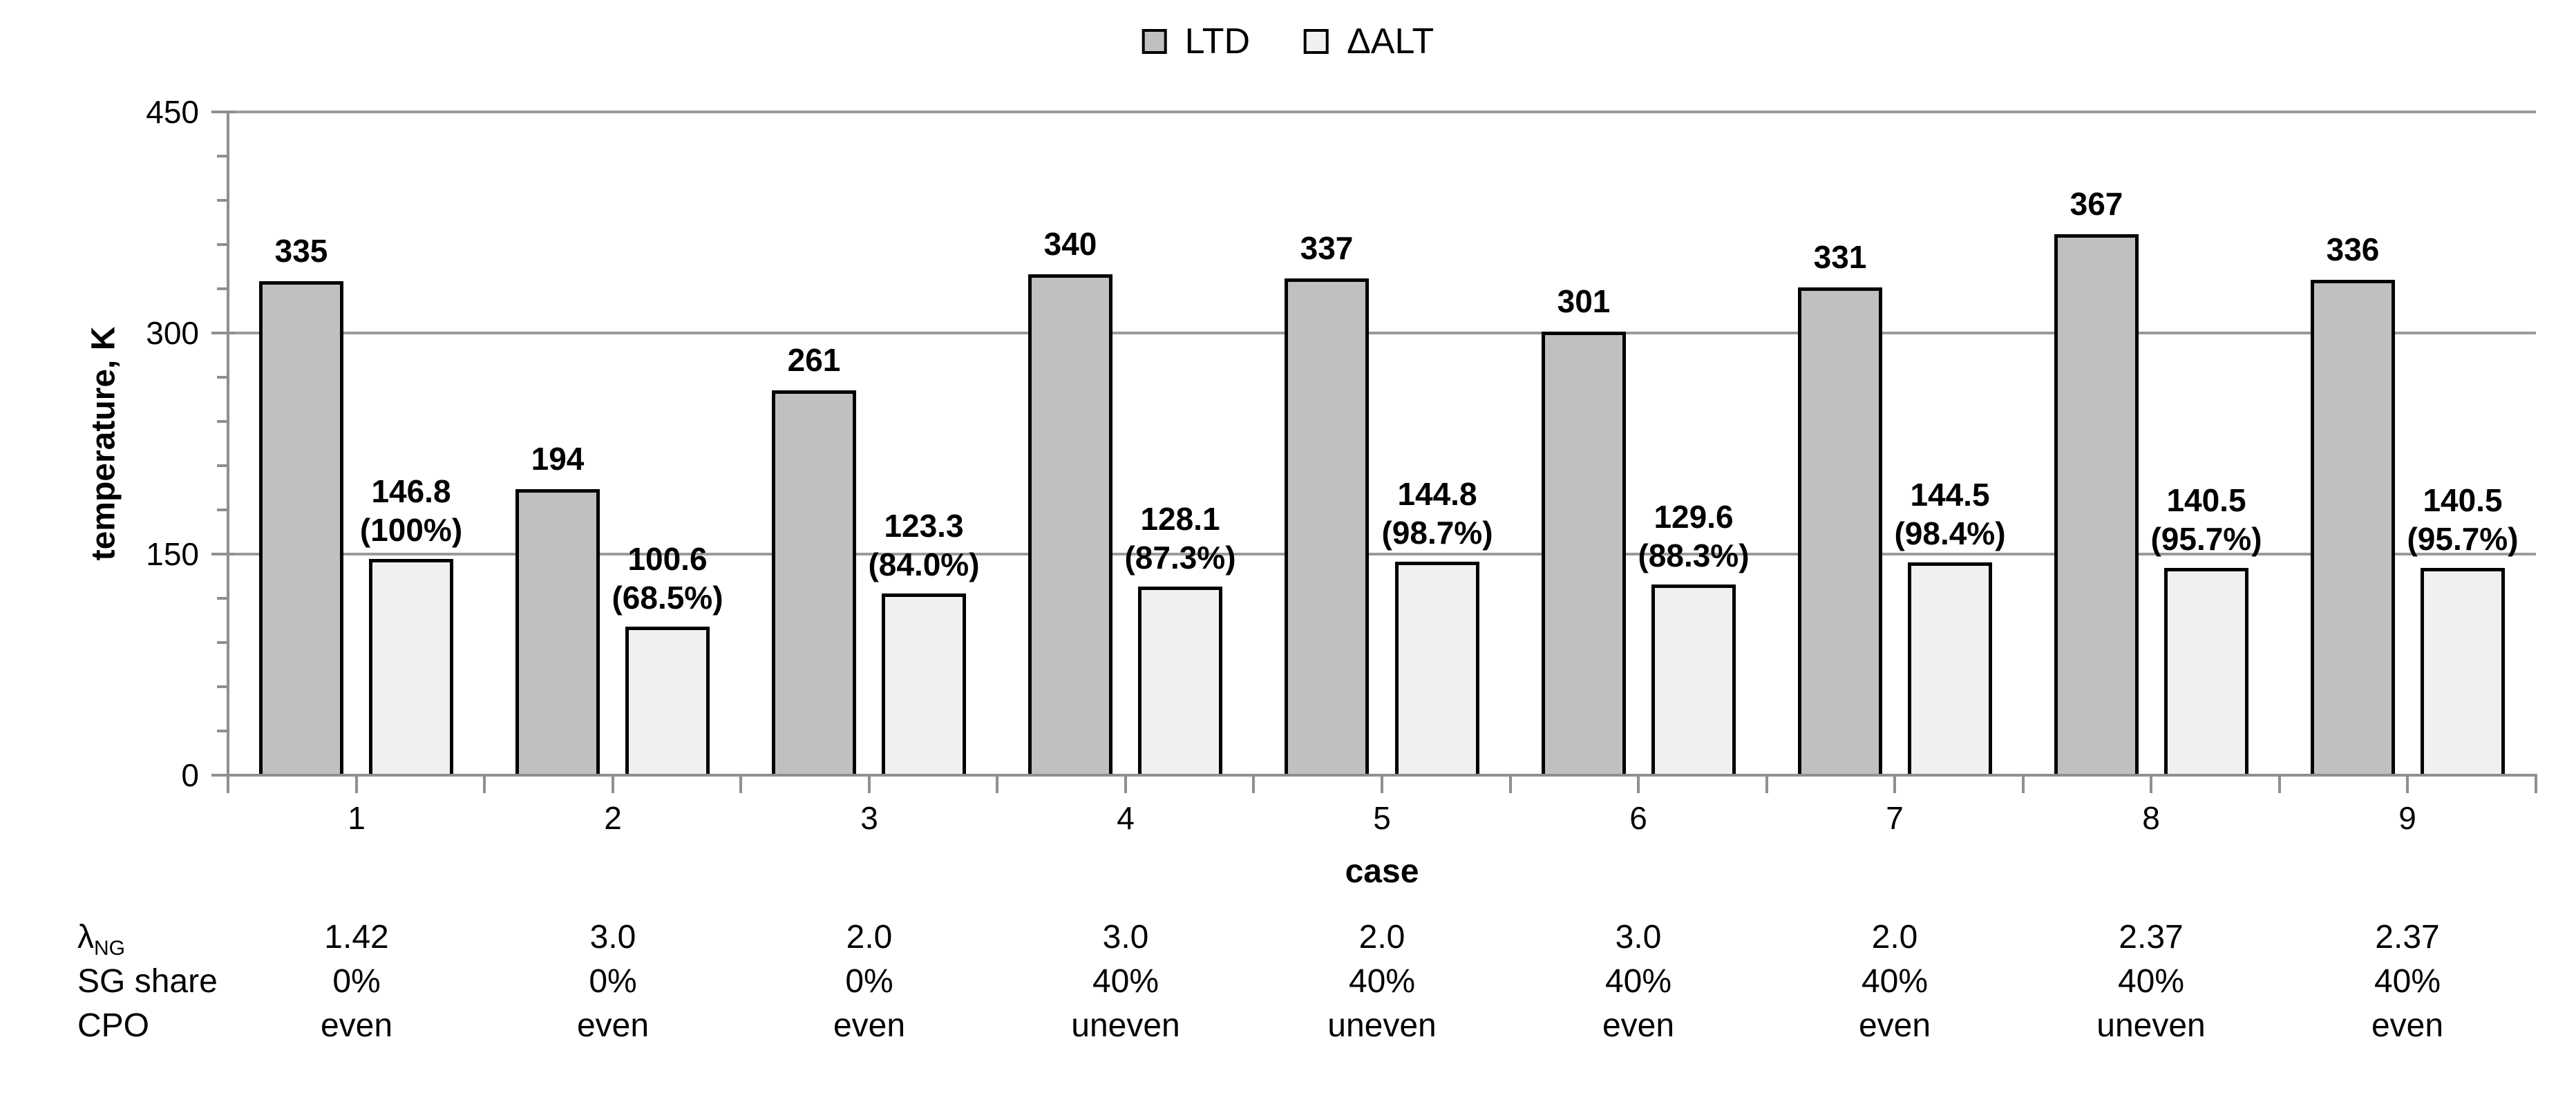 This screenshot has width=2576, height=1093. What do you see at coordinates (411, 491) in the screenshot?
I see `dalt-value-line: 146.8` at bounding box center [411, 491].